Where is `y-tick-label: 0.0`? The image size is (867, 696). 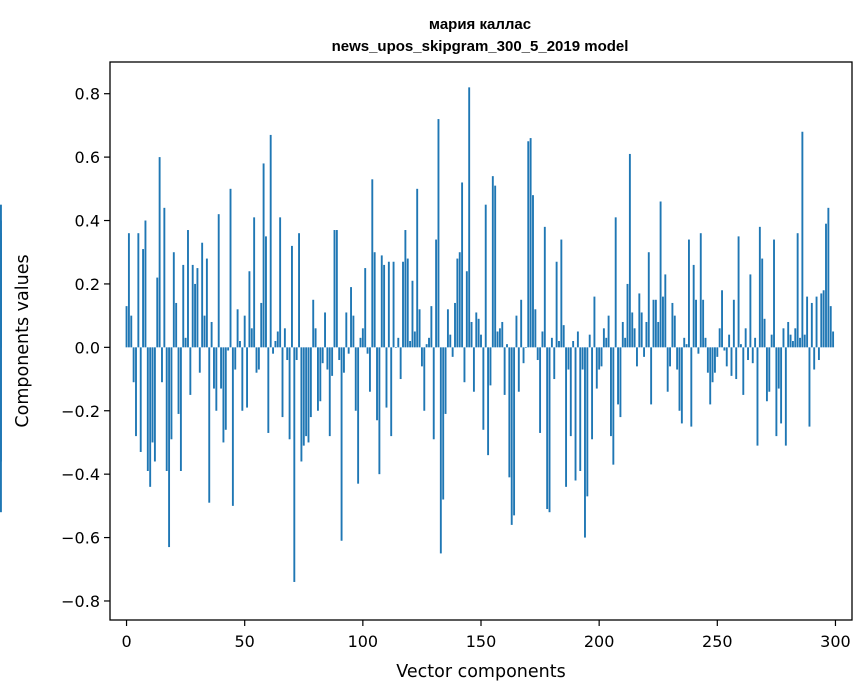
y-tick-label: 0.0 is located at coordinates (87, 347).